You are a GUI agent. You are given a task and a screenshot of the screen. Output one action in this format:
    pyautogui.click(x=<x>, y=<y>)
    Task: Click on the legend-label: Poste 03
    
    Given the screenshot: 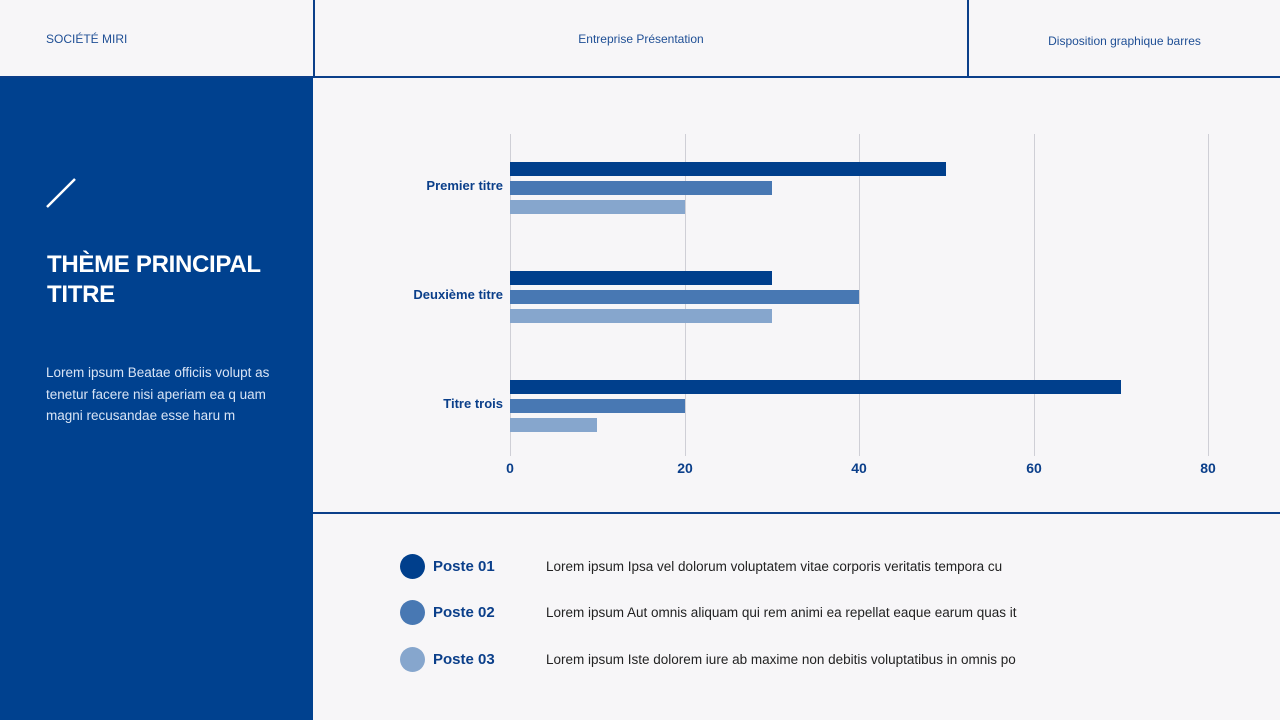 What is the action you would take?
    pyautogui.click(x=464, y=659)
    